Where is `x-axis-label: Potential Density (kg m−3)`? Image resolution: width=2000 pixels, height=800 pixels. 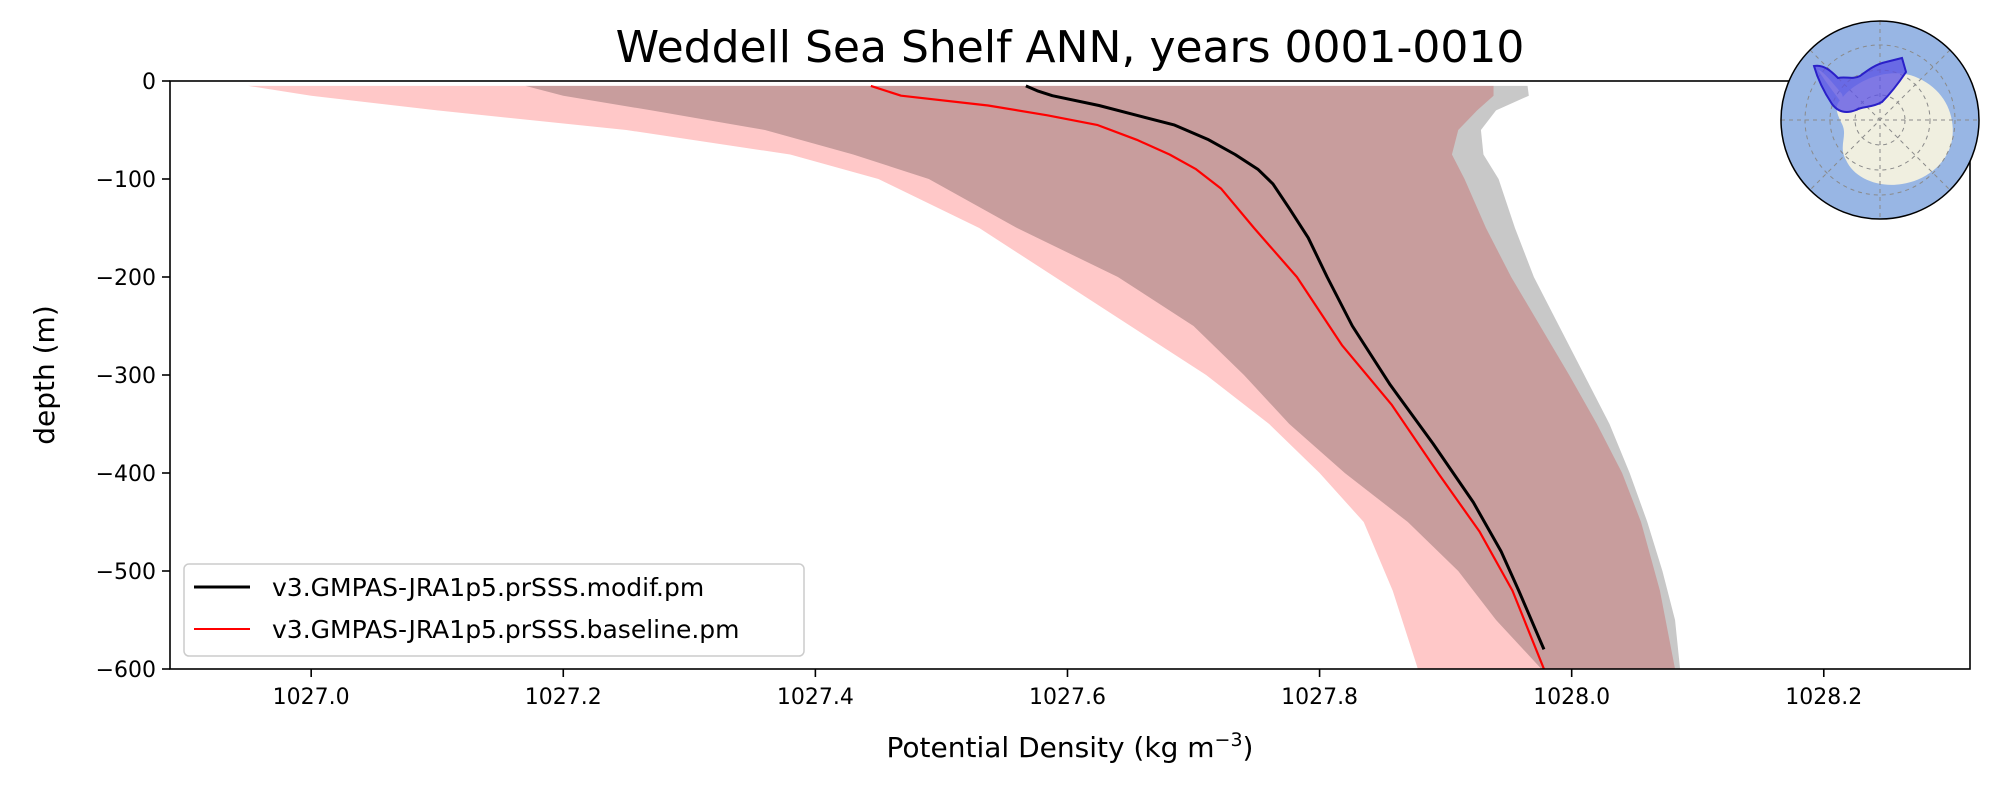
x-axis-label: Potential Density (kg m−3) is located at coordinates (1070, 746).